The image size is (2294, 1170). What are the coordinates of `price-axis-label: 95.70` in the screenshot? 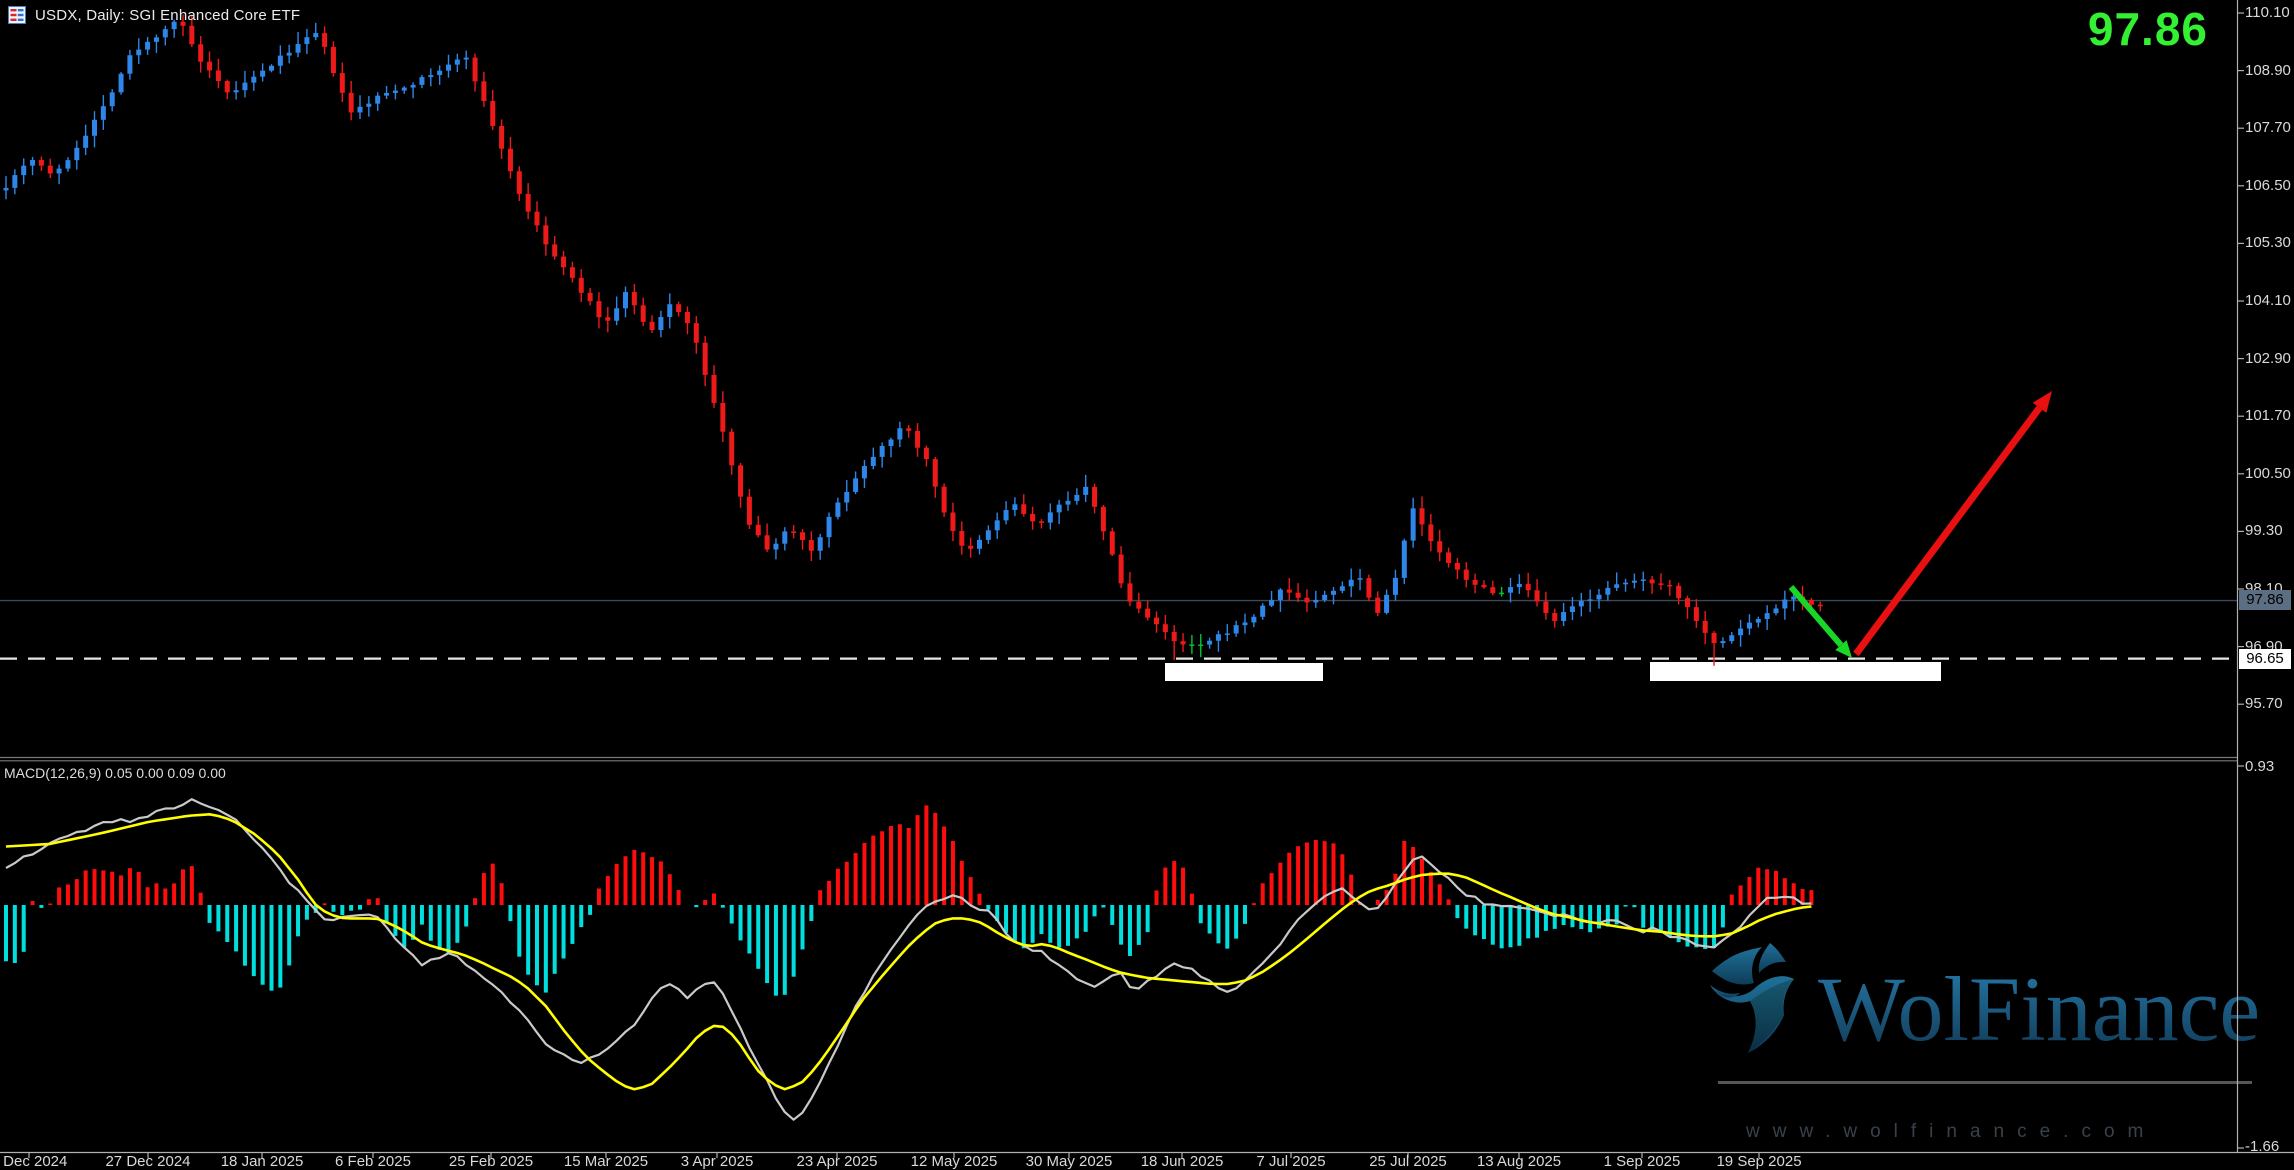 It's located at (2264, 704).